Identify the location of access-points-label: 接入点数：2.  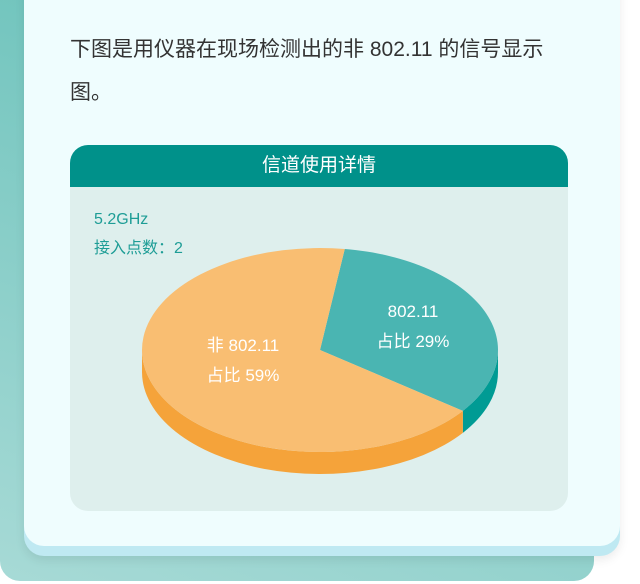
(138, 248).